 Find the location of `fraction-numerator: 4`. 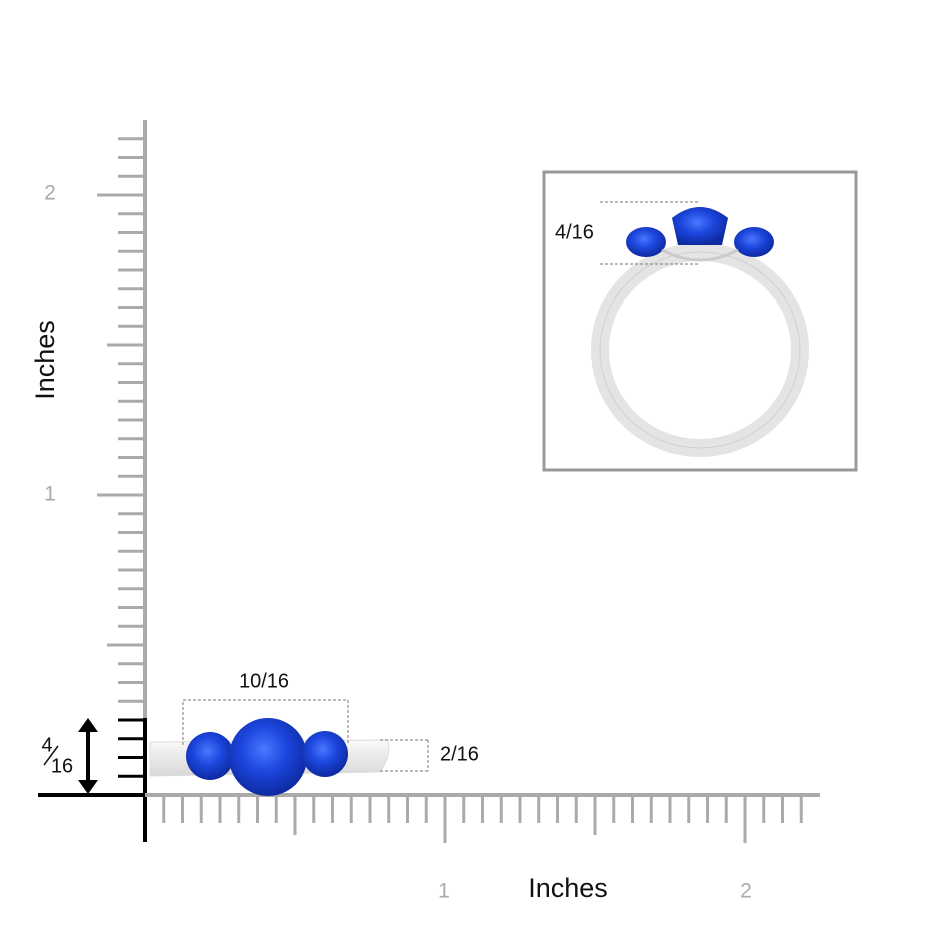

fraction-numerator: 4 is located at coordinates (46, 745).